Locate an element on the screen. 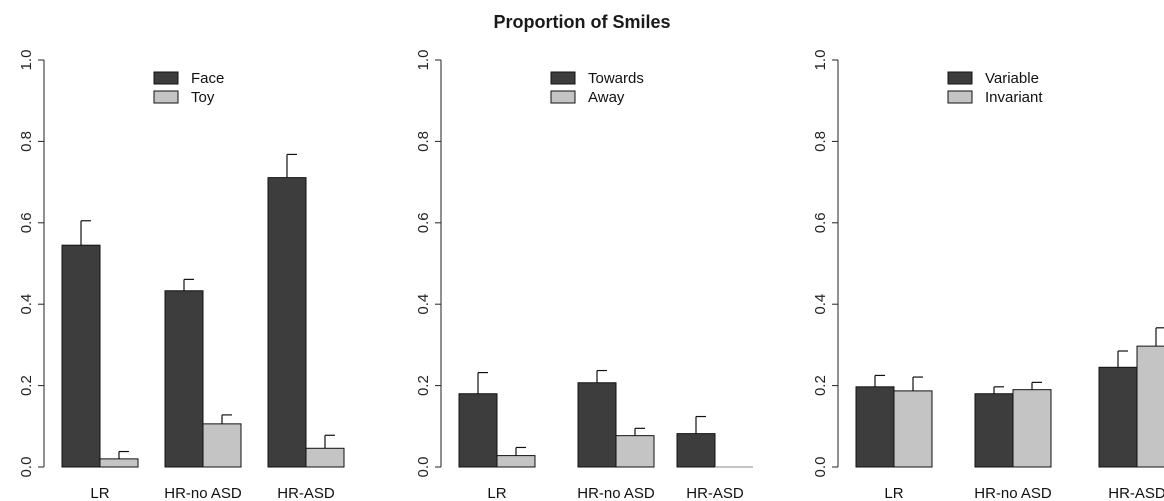 This screenshot has height=501, width=1164. legend-label: Variable is located at coordinates (1012, 78).